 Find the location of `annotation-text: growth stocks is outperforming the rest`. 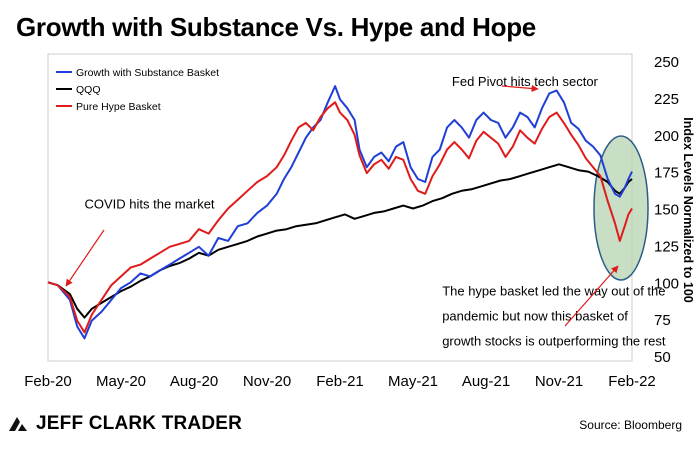

annotation-text: growth stocks is outperforming the rest is located at coordinates (554, 341).